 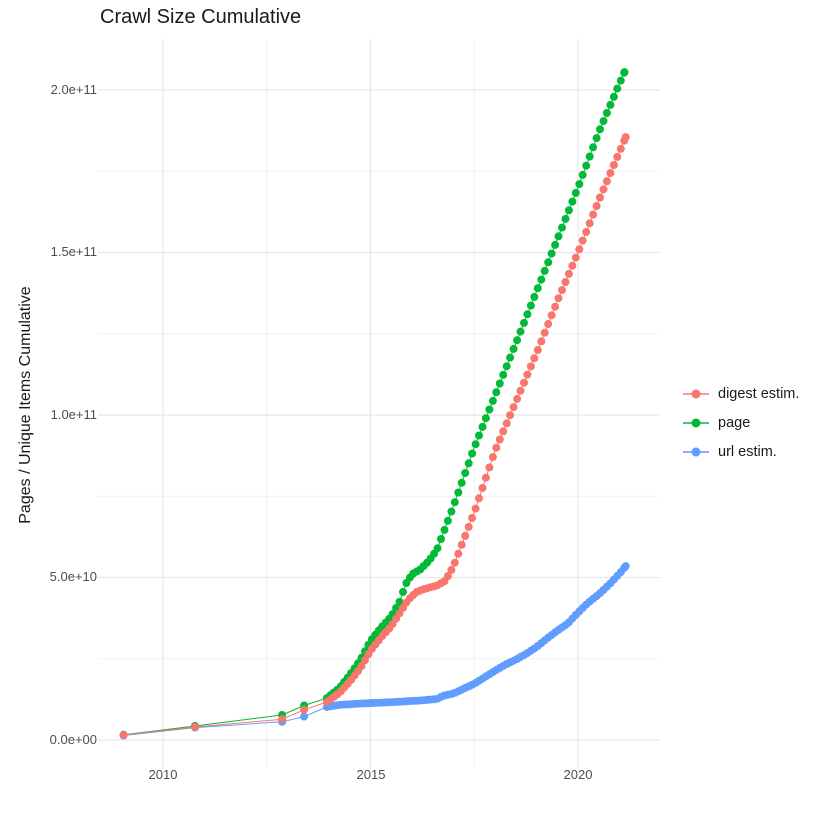 I want to click on y-tick-label: 1.0e+11, so click(x=73, y=414).